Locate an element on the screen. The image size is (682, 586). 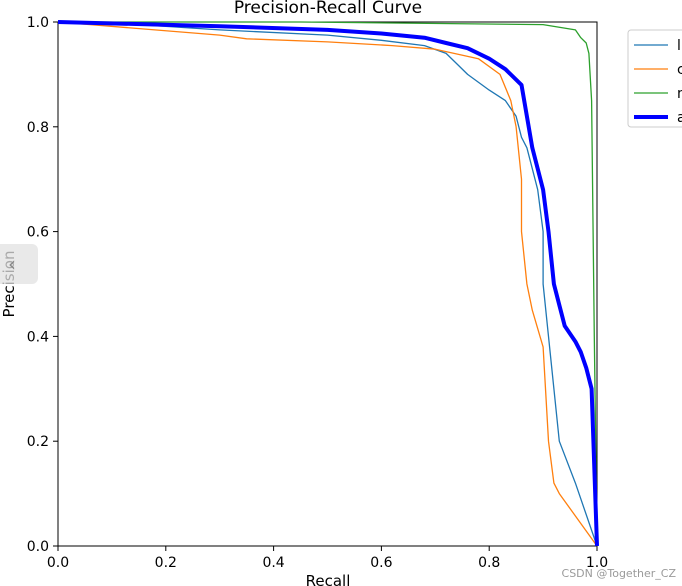
legend-label-a: a is located at coordinates (679, 118).